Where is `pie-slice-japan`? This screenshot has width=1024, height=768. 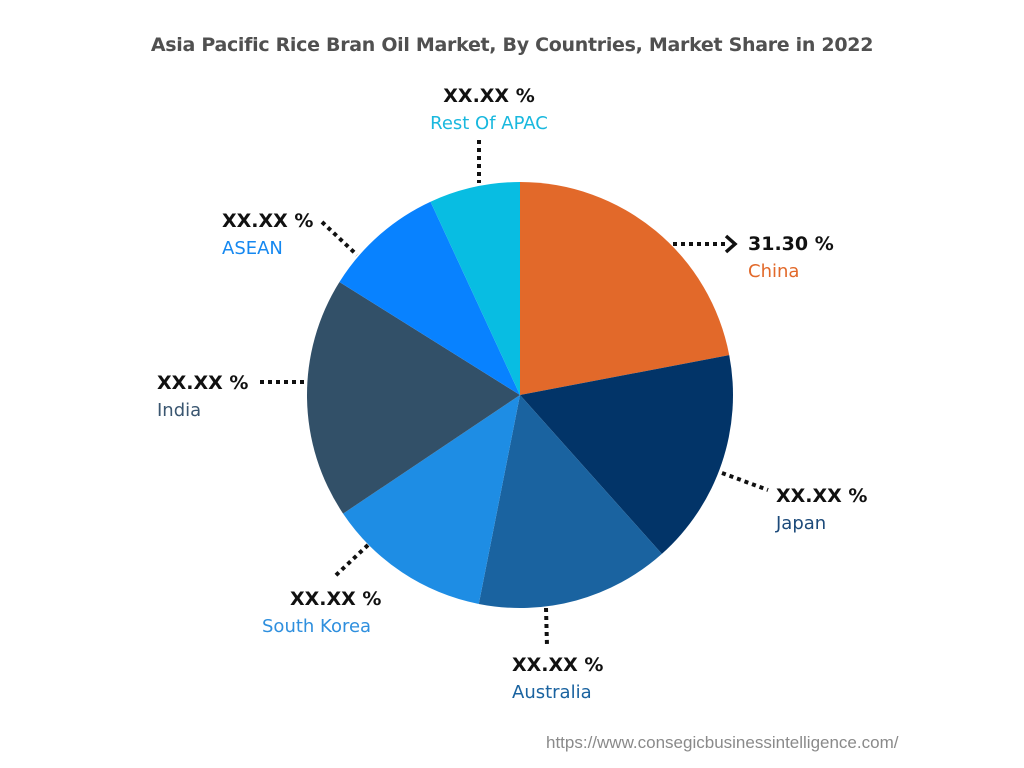
pie-slice-japan is located at coordinates (627, 454).